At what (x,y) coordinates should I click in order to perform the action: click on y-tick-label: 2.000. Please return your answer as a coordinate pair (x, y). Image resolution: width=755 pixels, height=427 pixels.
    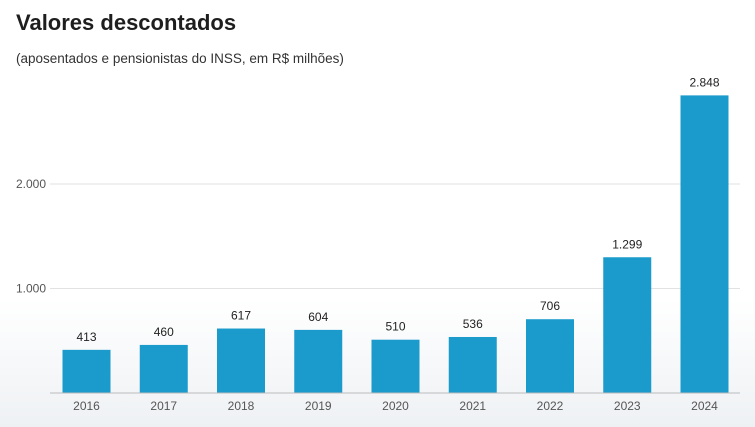
    Looking at the image, I should click on (31, 184).